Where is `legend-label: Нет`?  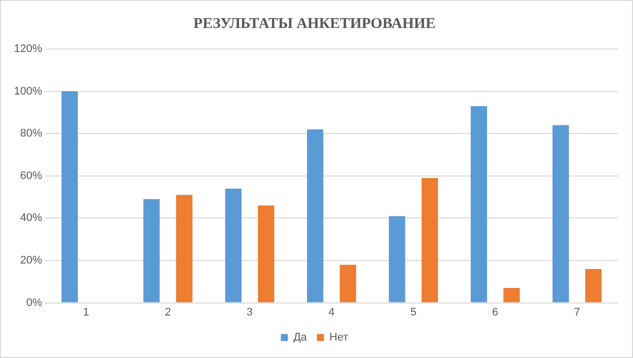 legend-label: Нет is located at coordinates (338, 338).